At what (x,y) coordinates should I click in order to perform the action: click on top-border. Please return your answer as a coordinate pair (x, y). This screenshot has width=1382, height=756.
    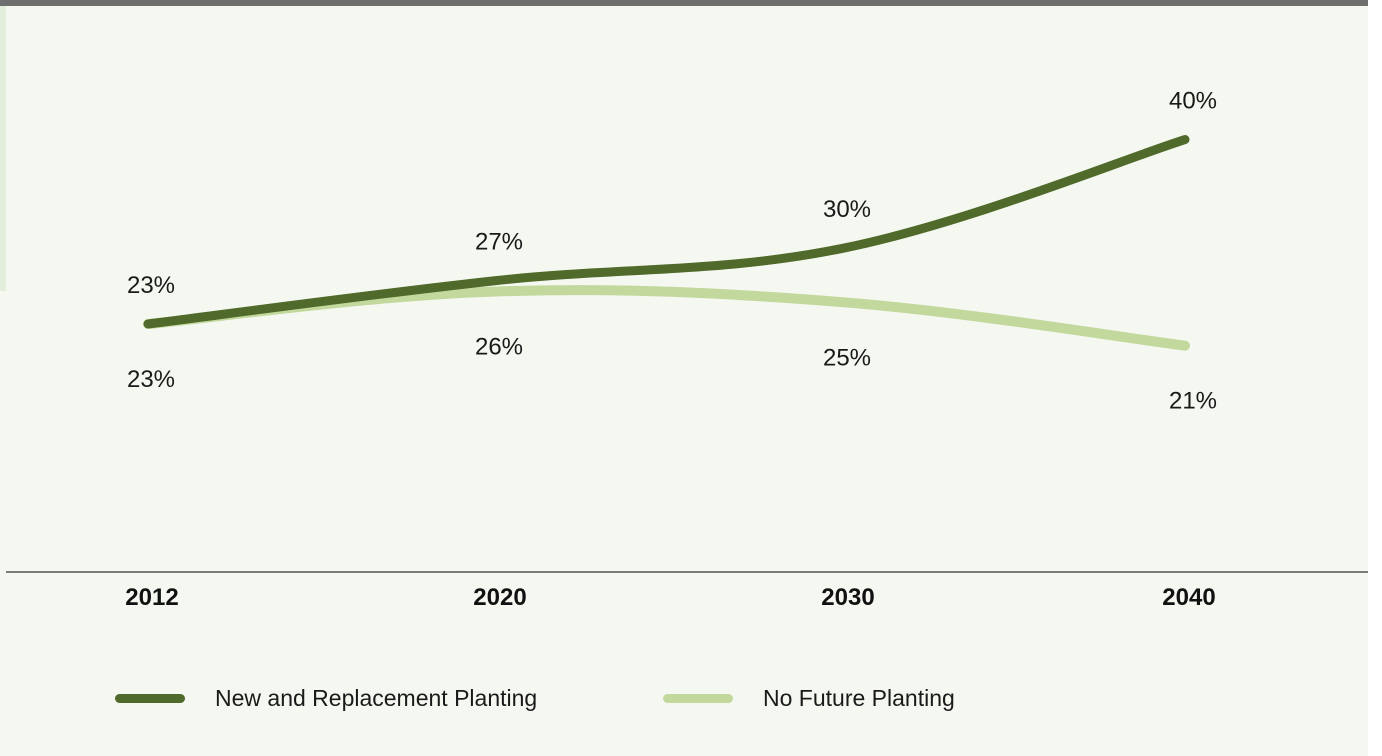
    Looking at the image, I should click on (684, 3).